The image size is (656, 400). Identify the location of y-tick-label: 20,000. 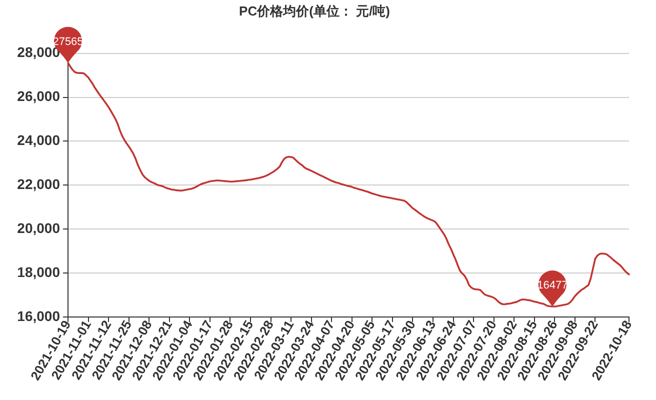
(38, 228).